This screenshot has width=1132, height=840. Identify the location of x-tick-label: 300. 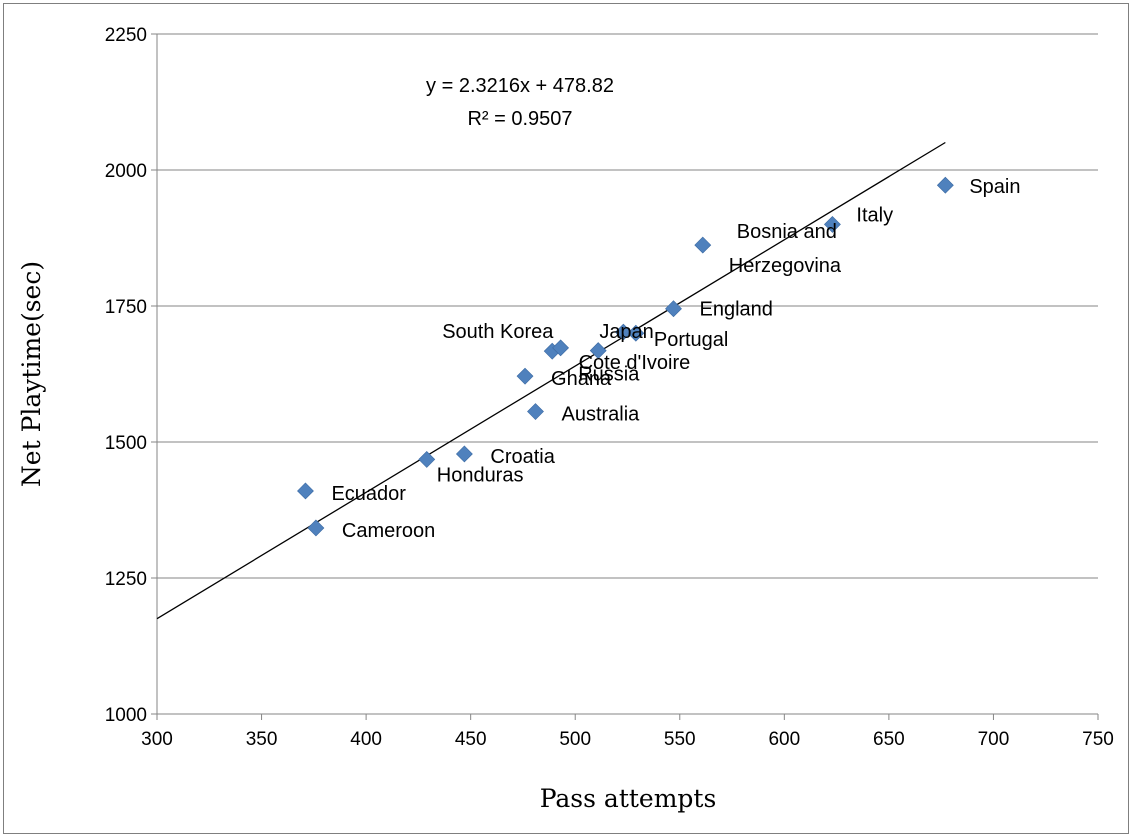
(157, 739).